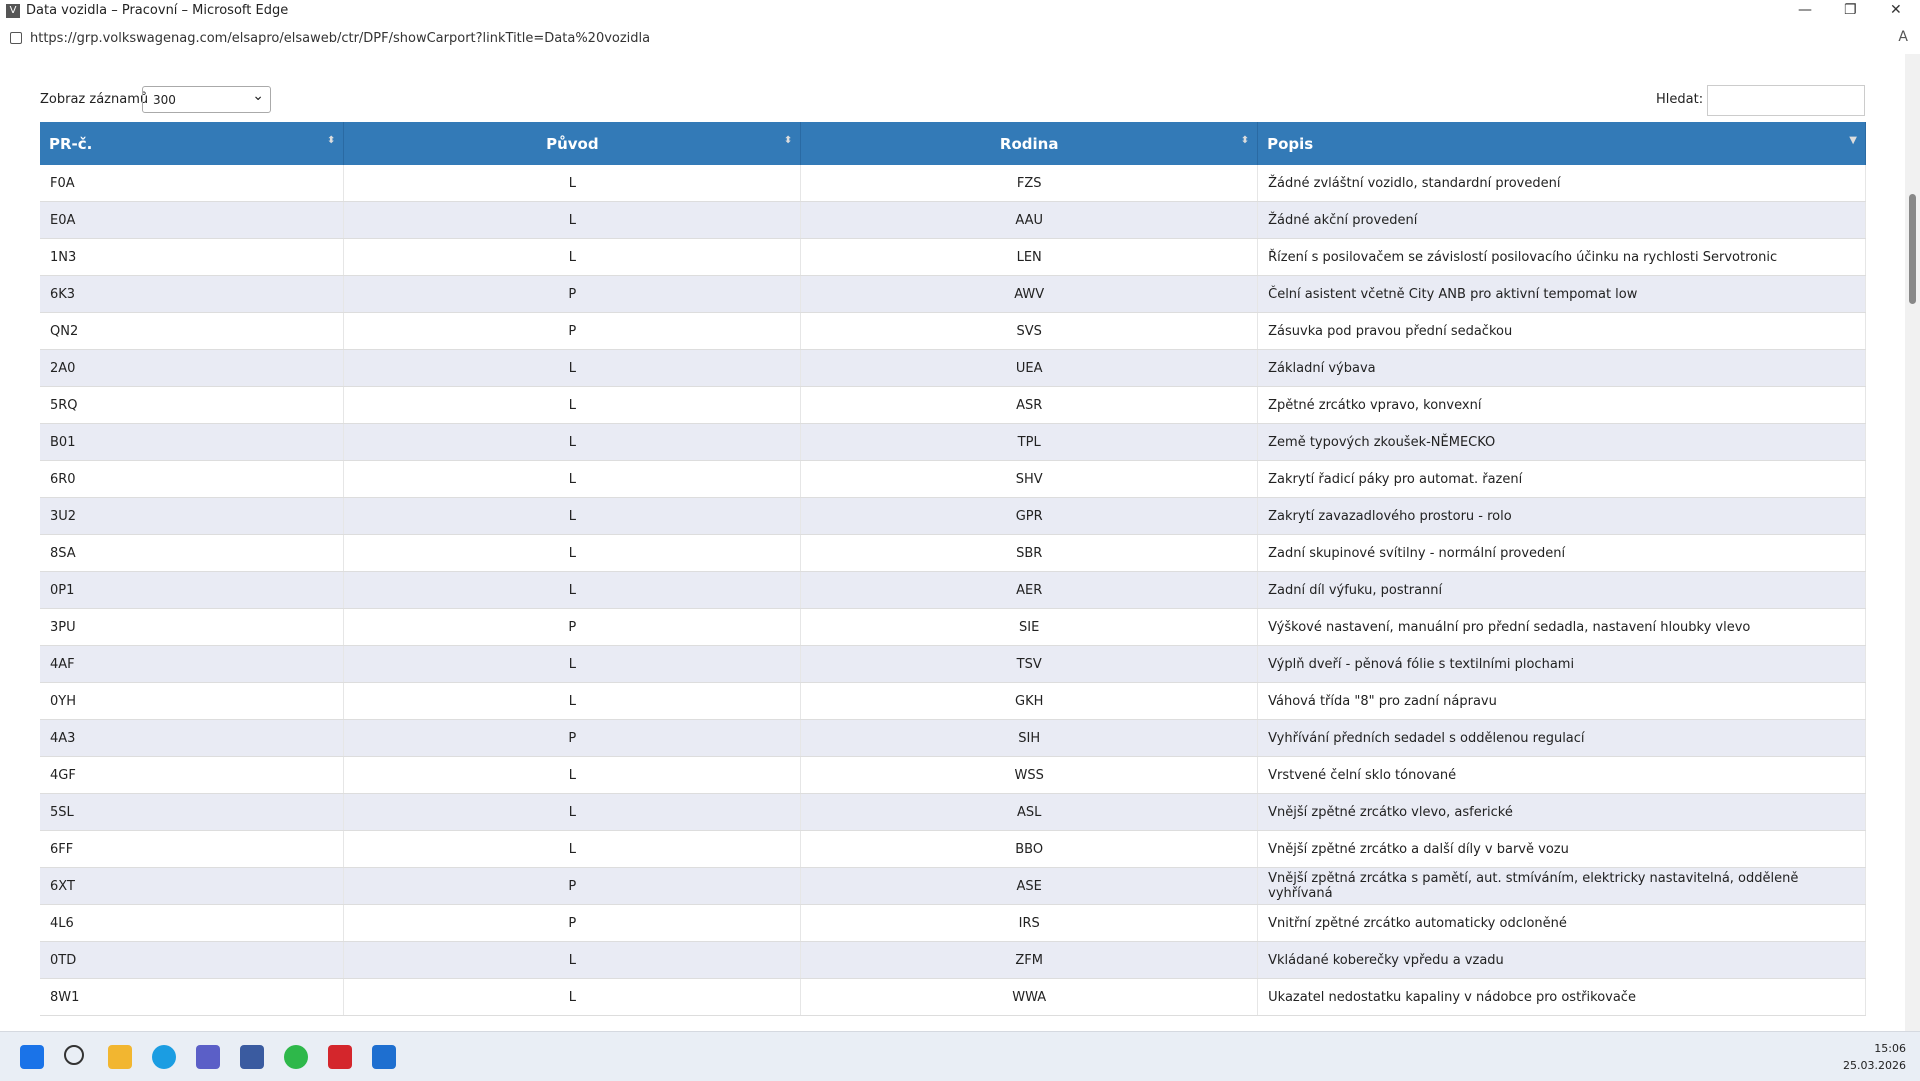 Image resolution: width=1920 pixels, height=1081 pixels. Describe the element at coordinates (1029, 775) in the screenshot. I see `table-cell: WSS` at that location.